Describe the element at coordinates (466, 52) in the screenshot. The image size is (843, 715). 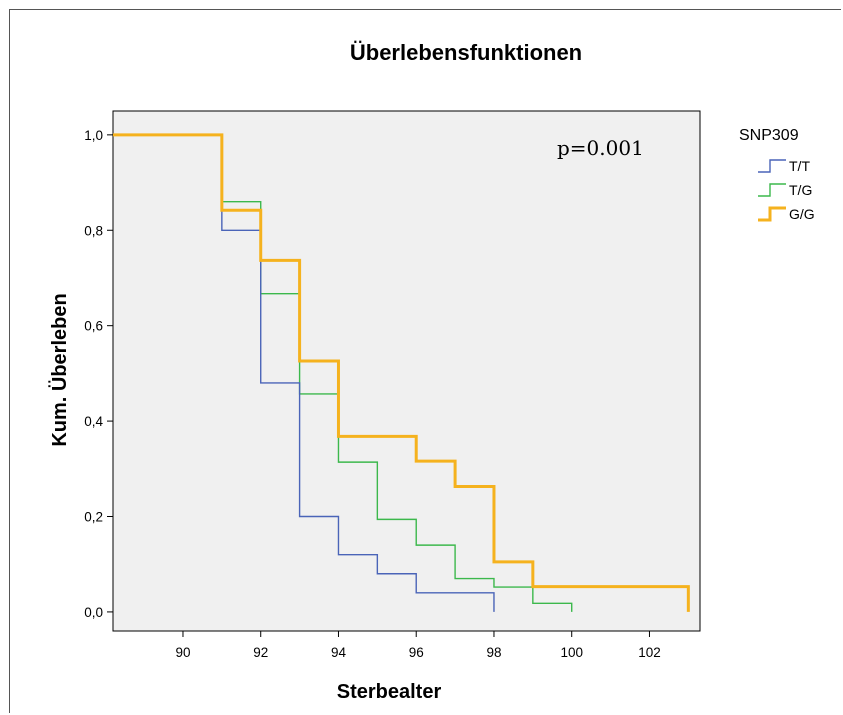
I see `chart-title: Überlebensfunktionen` at that location.